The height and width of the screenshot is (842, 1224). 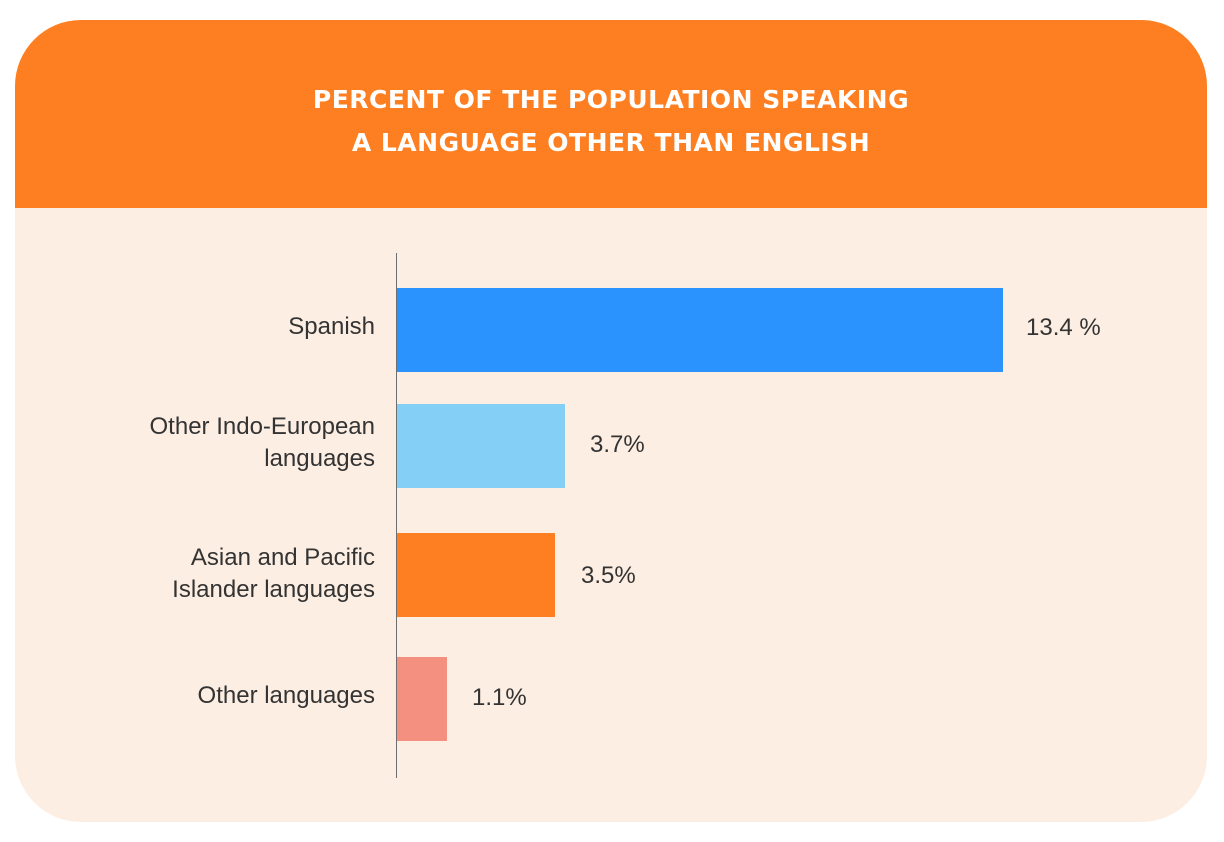 What do you see at coordinates (1063, 327) in the screenshot?
I see `value-label-spanish: 13.4 %` at bounding box center [1063, 327].